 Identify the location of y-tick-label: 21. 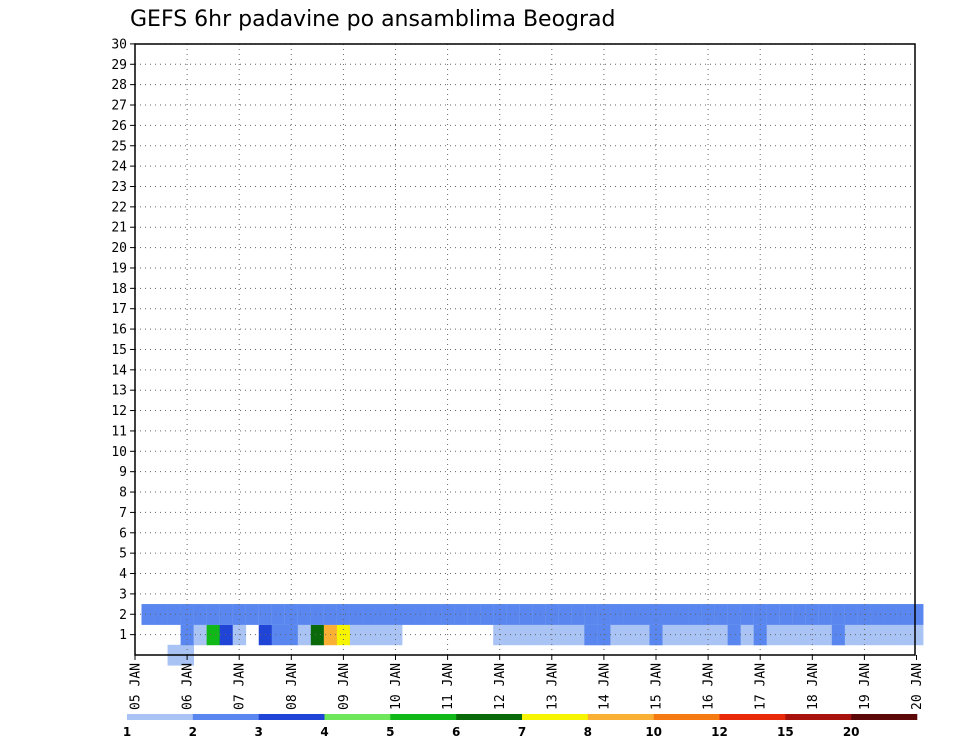
(119, 228).